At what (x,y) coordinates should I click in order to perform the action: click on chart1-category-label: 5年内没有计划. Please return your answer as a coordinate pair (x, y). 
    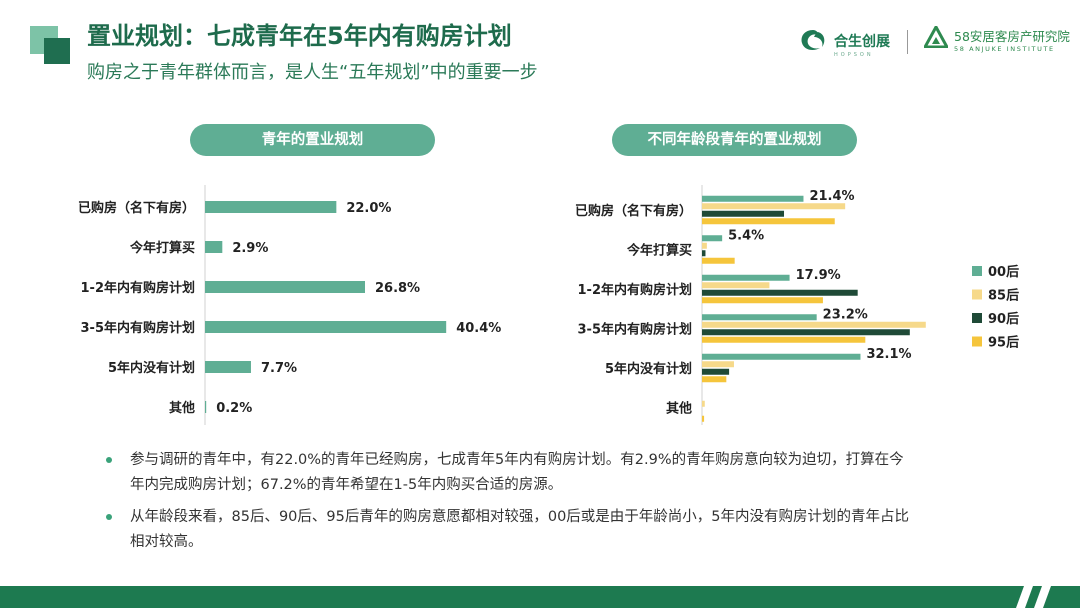
    Looking at the image, I should click on (151, 368).